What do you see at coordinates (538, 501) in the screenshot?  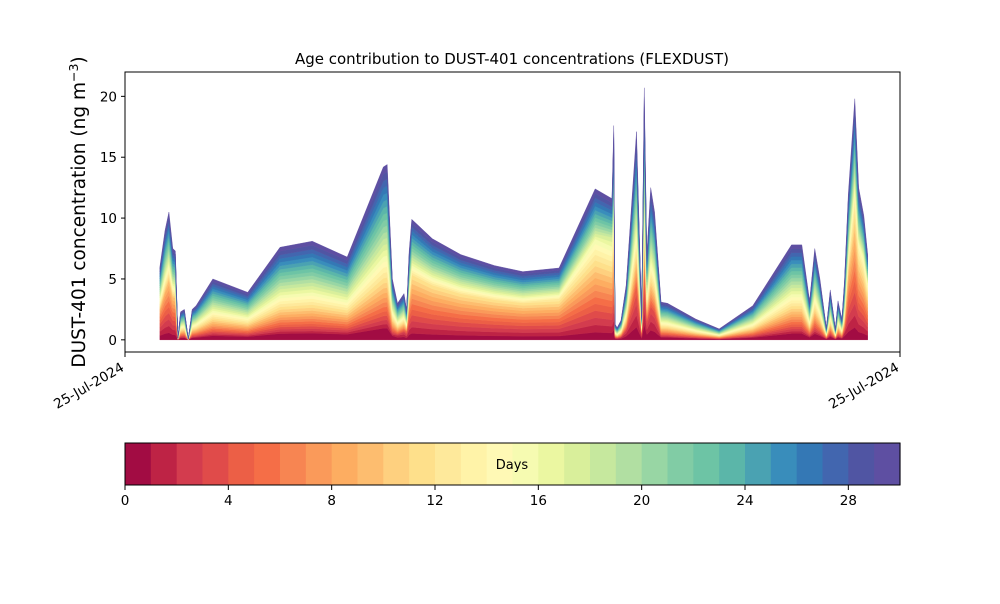 I see `colorbar-tick-label: 16` at bounding box center [538, 501].